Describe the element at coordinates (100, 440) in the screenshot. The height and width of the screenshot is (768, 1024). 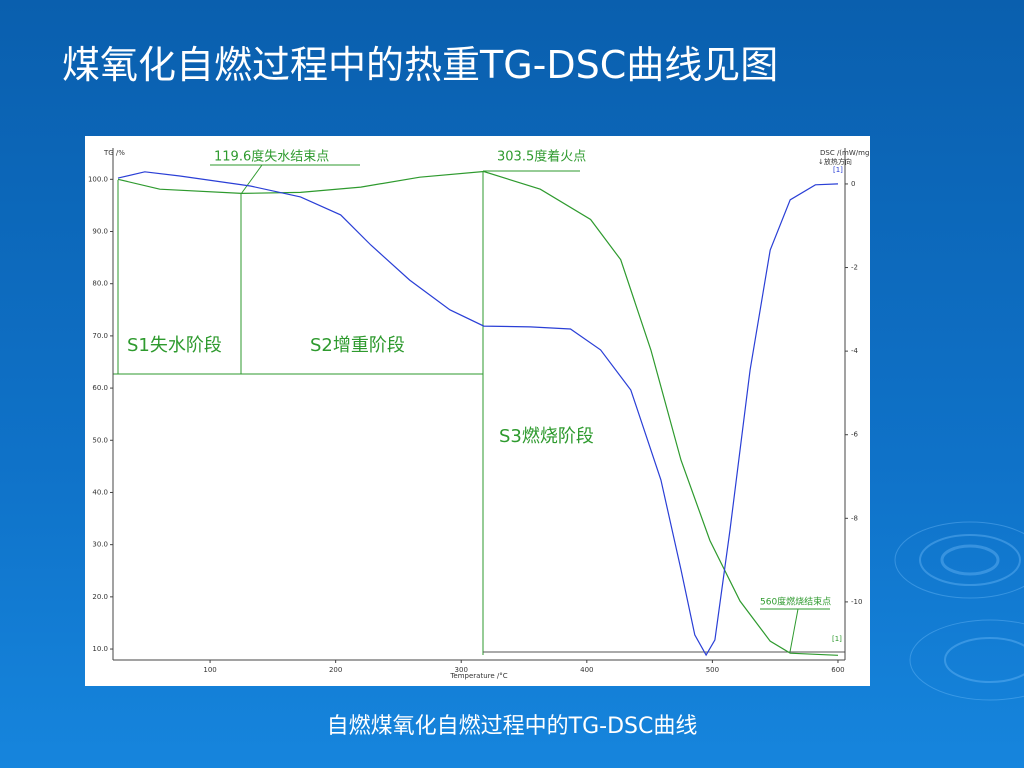
I see `y-tick-label: 50.0` at that location.